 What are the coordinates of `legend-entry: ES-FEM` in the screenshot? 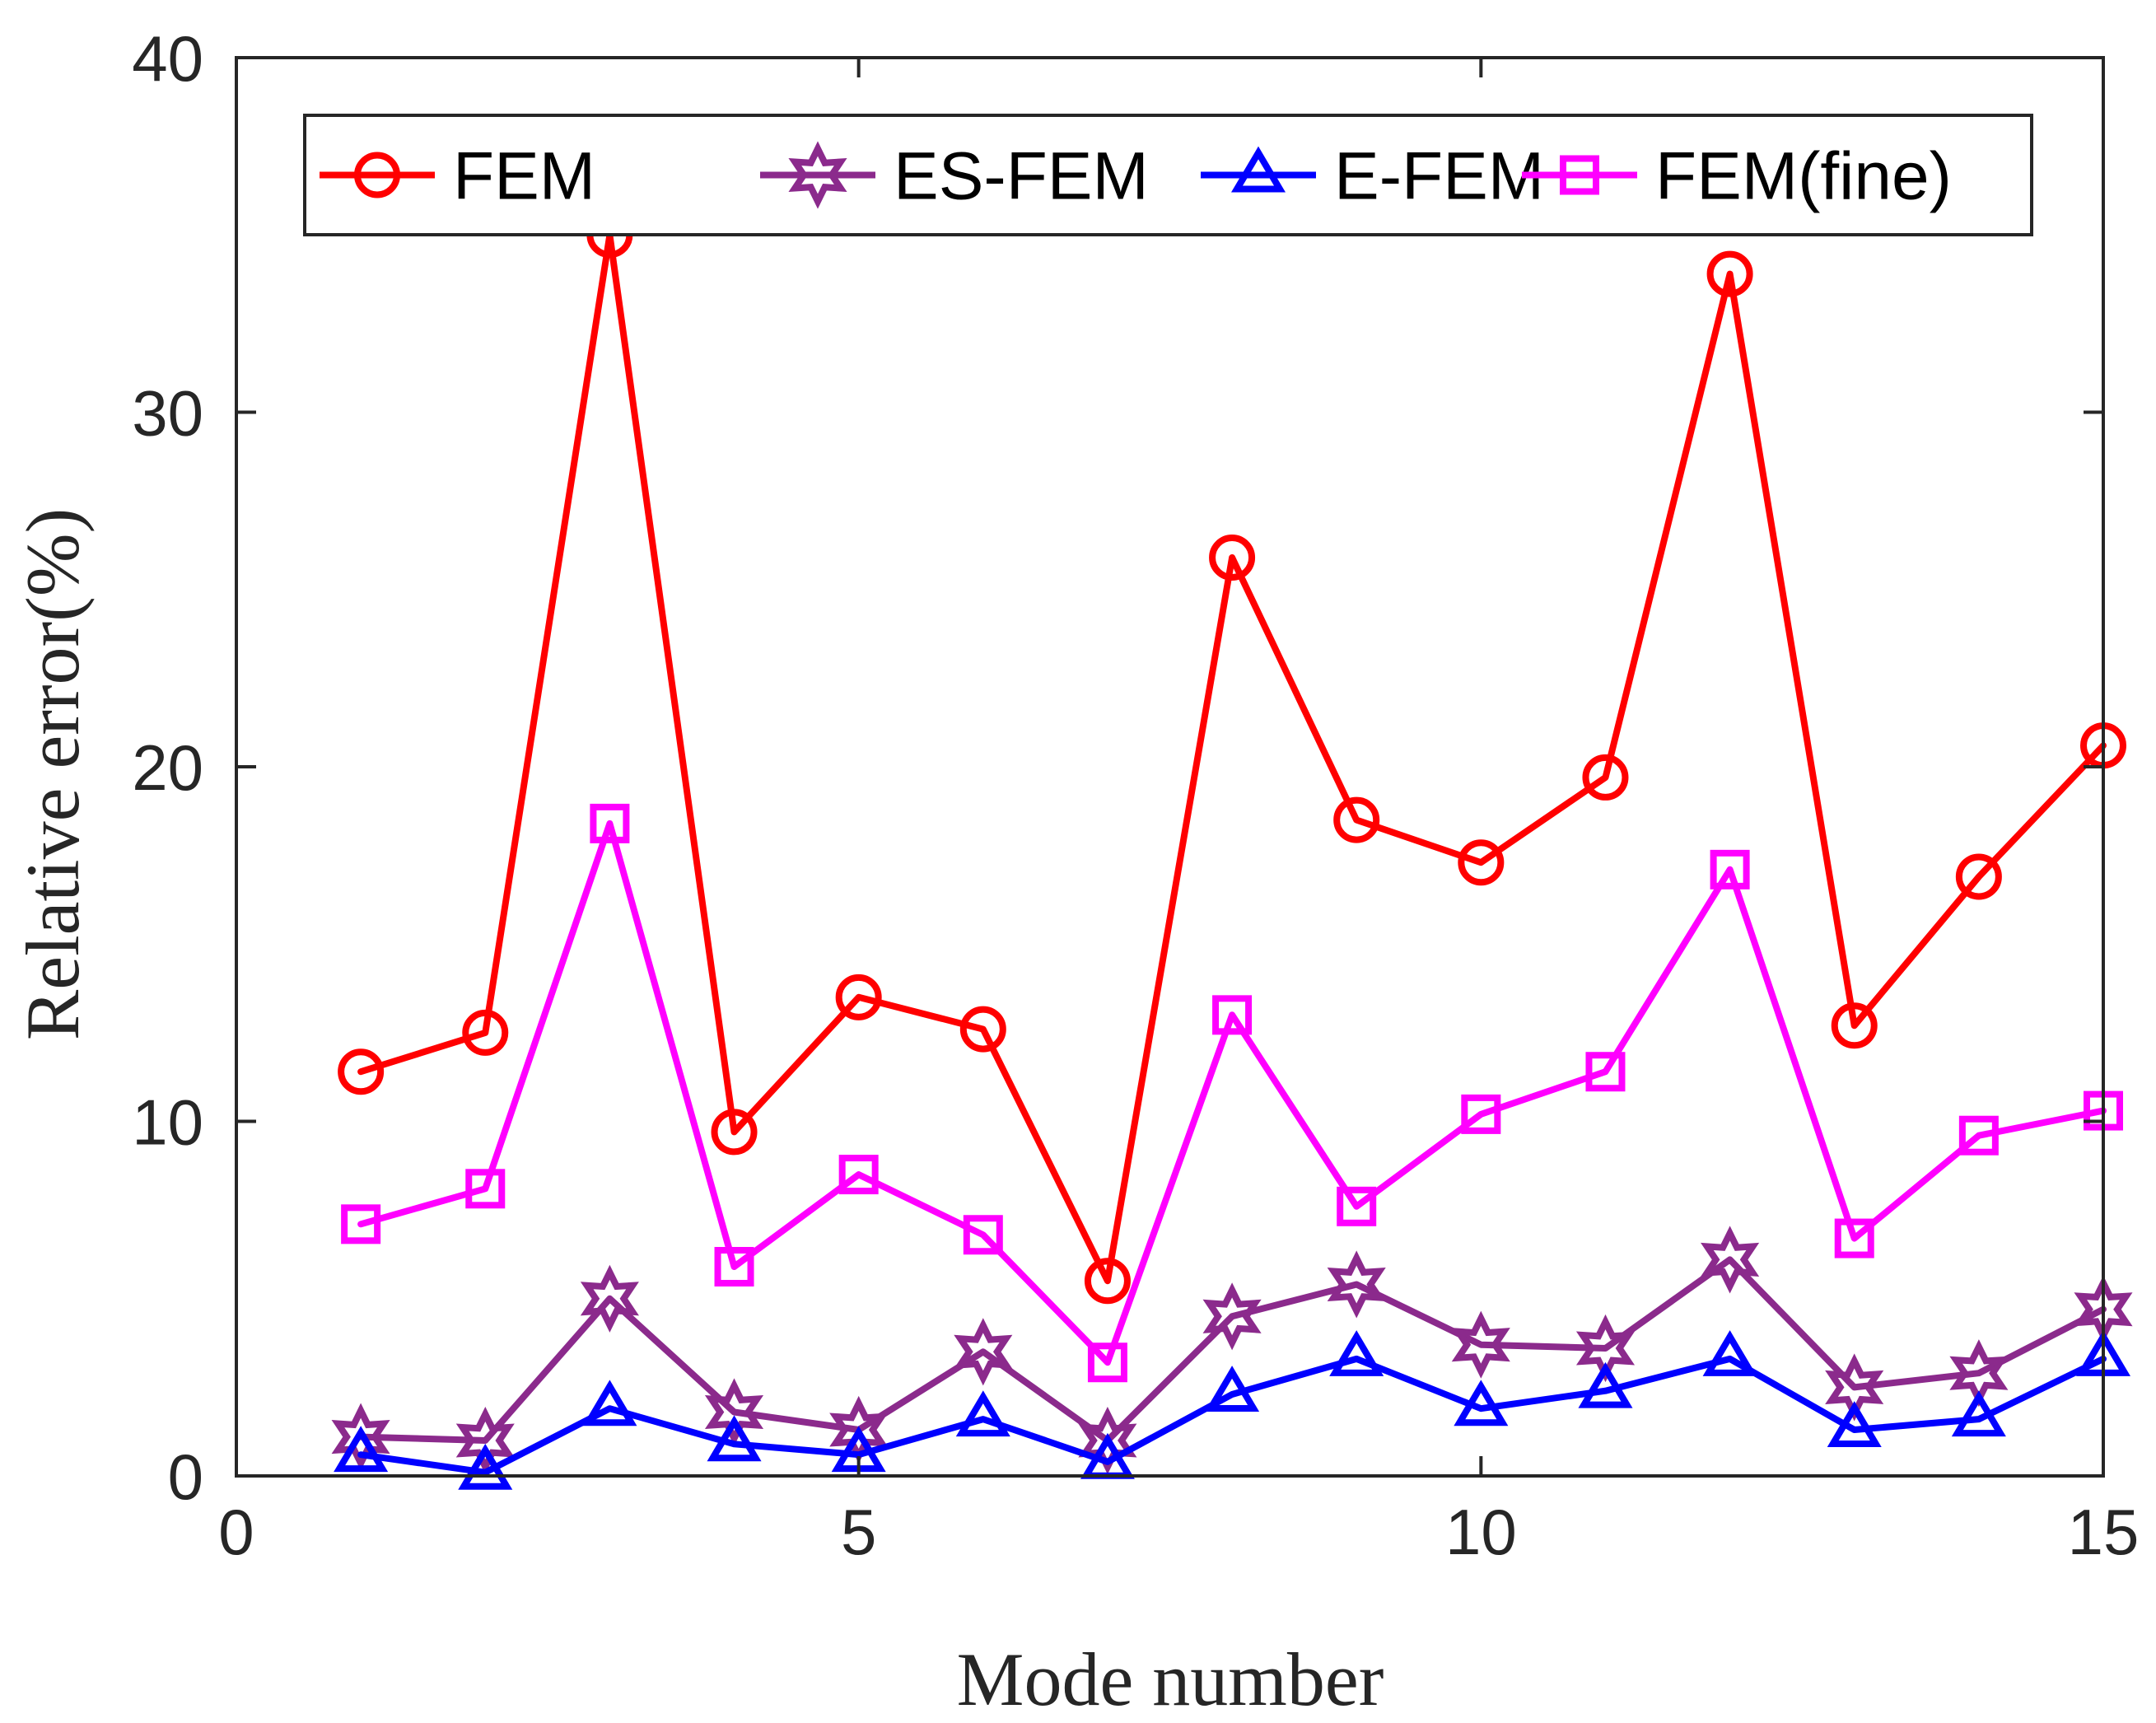 It's located at (954, 176).